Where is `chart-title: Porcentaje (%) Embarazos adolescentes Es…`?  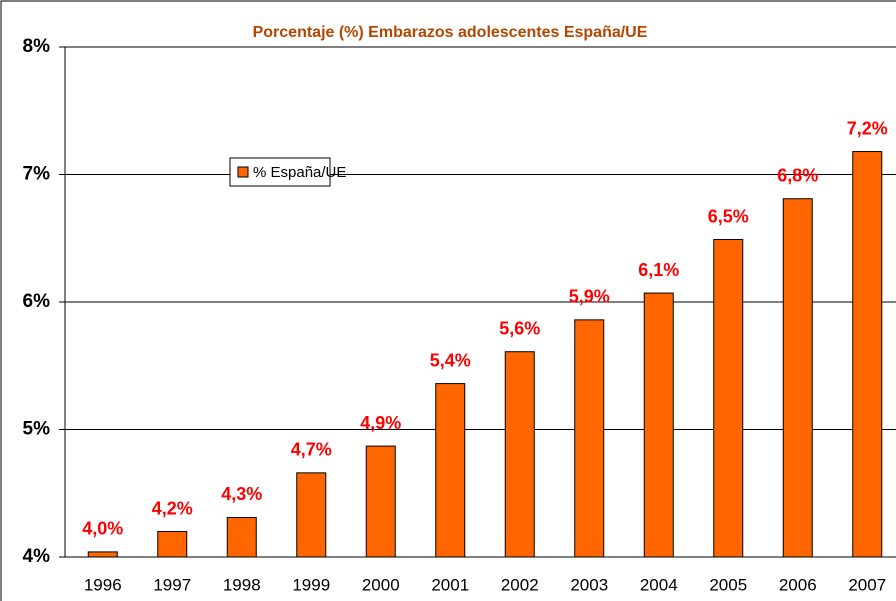
chart-title: Porcentaje (%) Embarazos adolescentes Es… is located at coordinates (450, 32).